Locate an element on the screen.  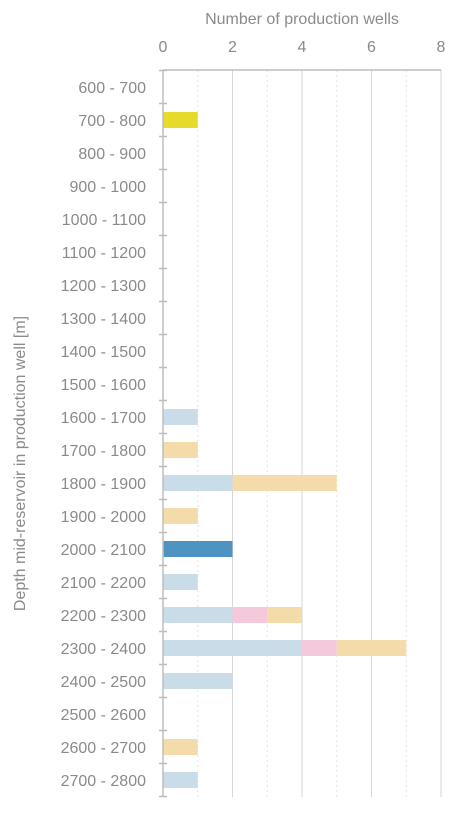
x-tick-label: 0 is located at coordinates (163, 47).